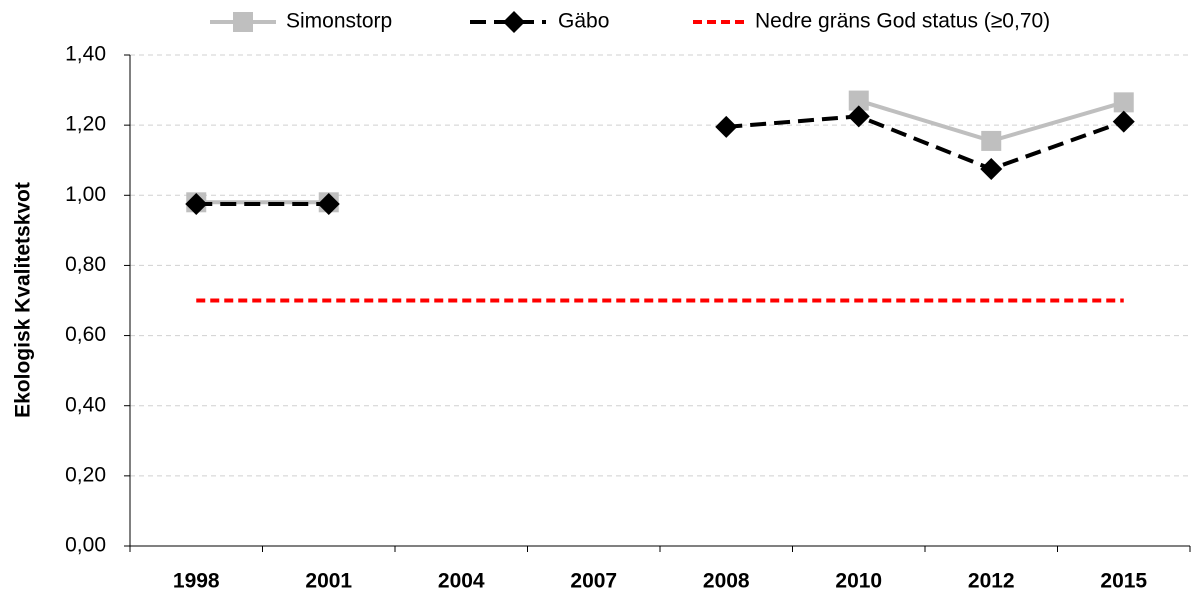 The image size is (1192, 596). Describe the element at coordinates (85, 124) in the screenshot. I see `y-tick-label: 1,20` at that location.